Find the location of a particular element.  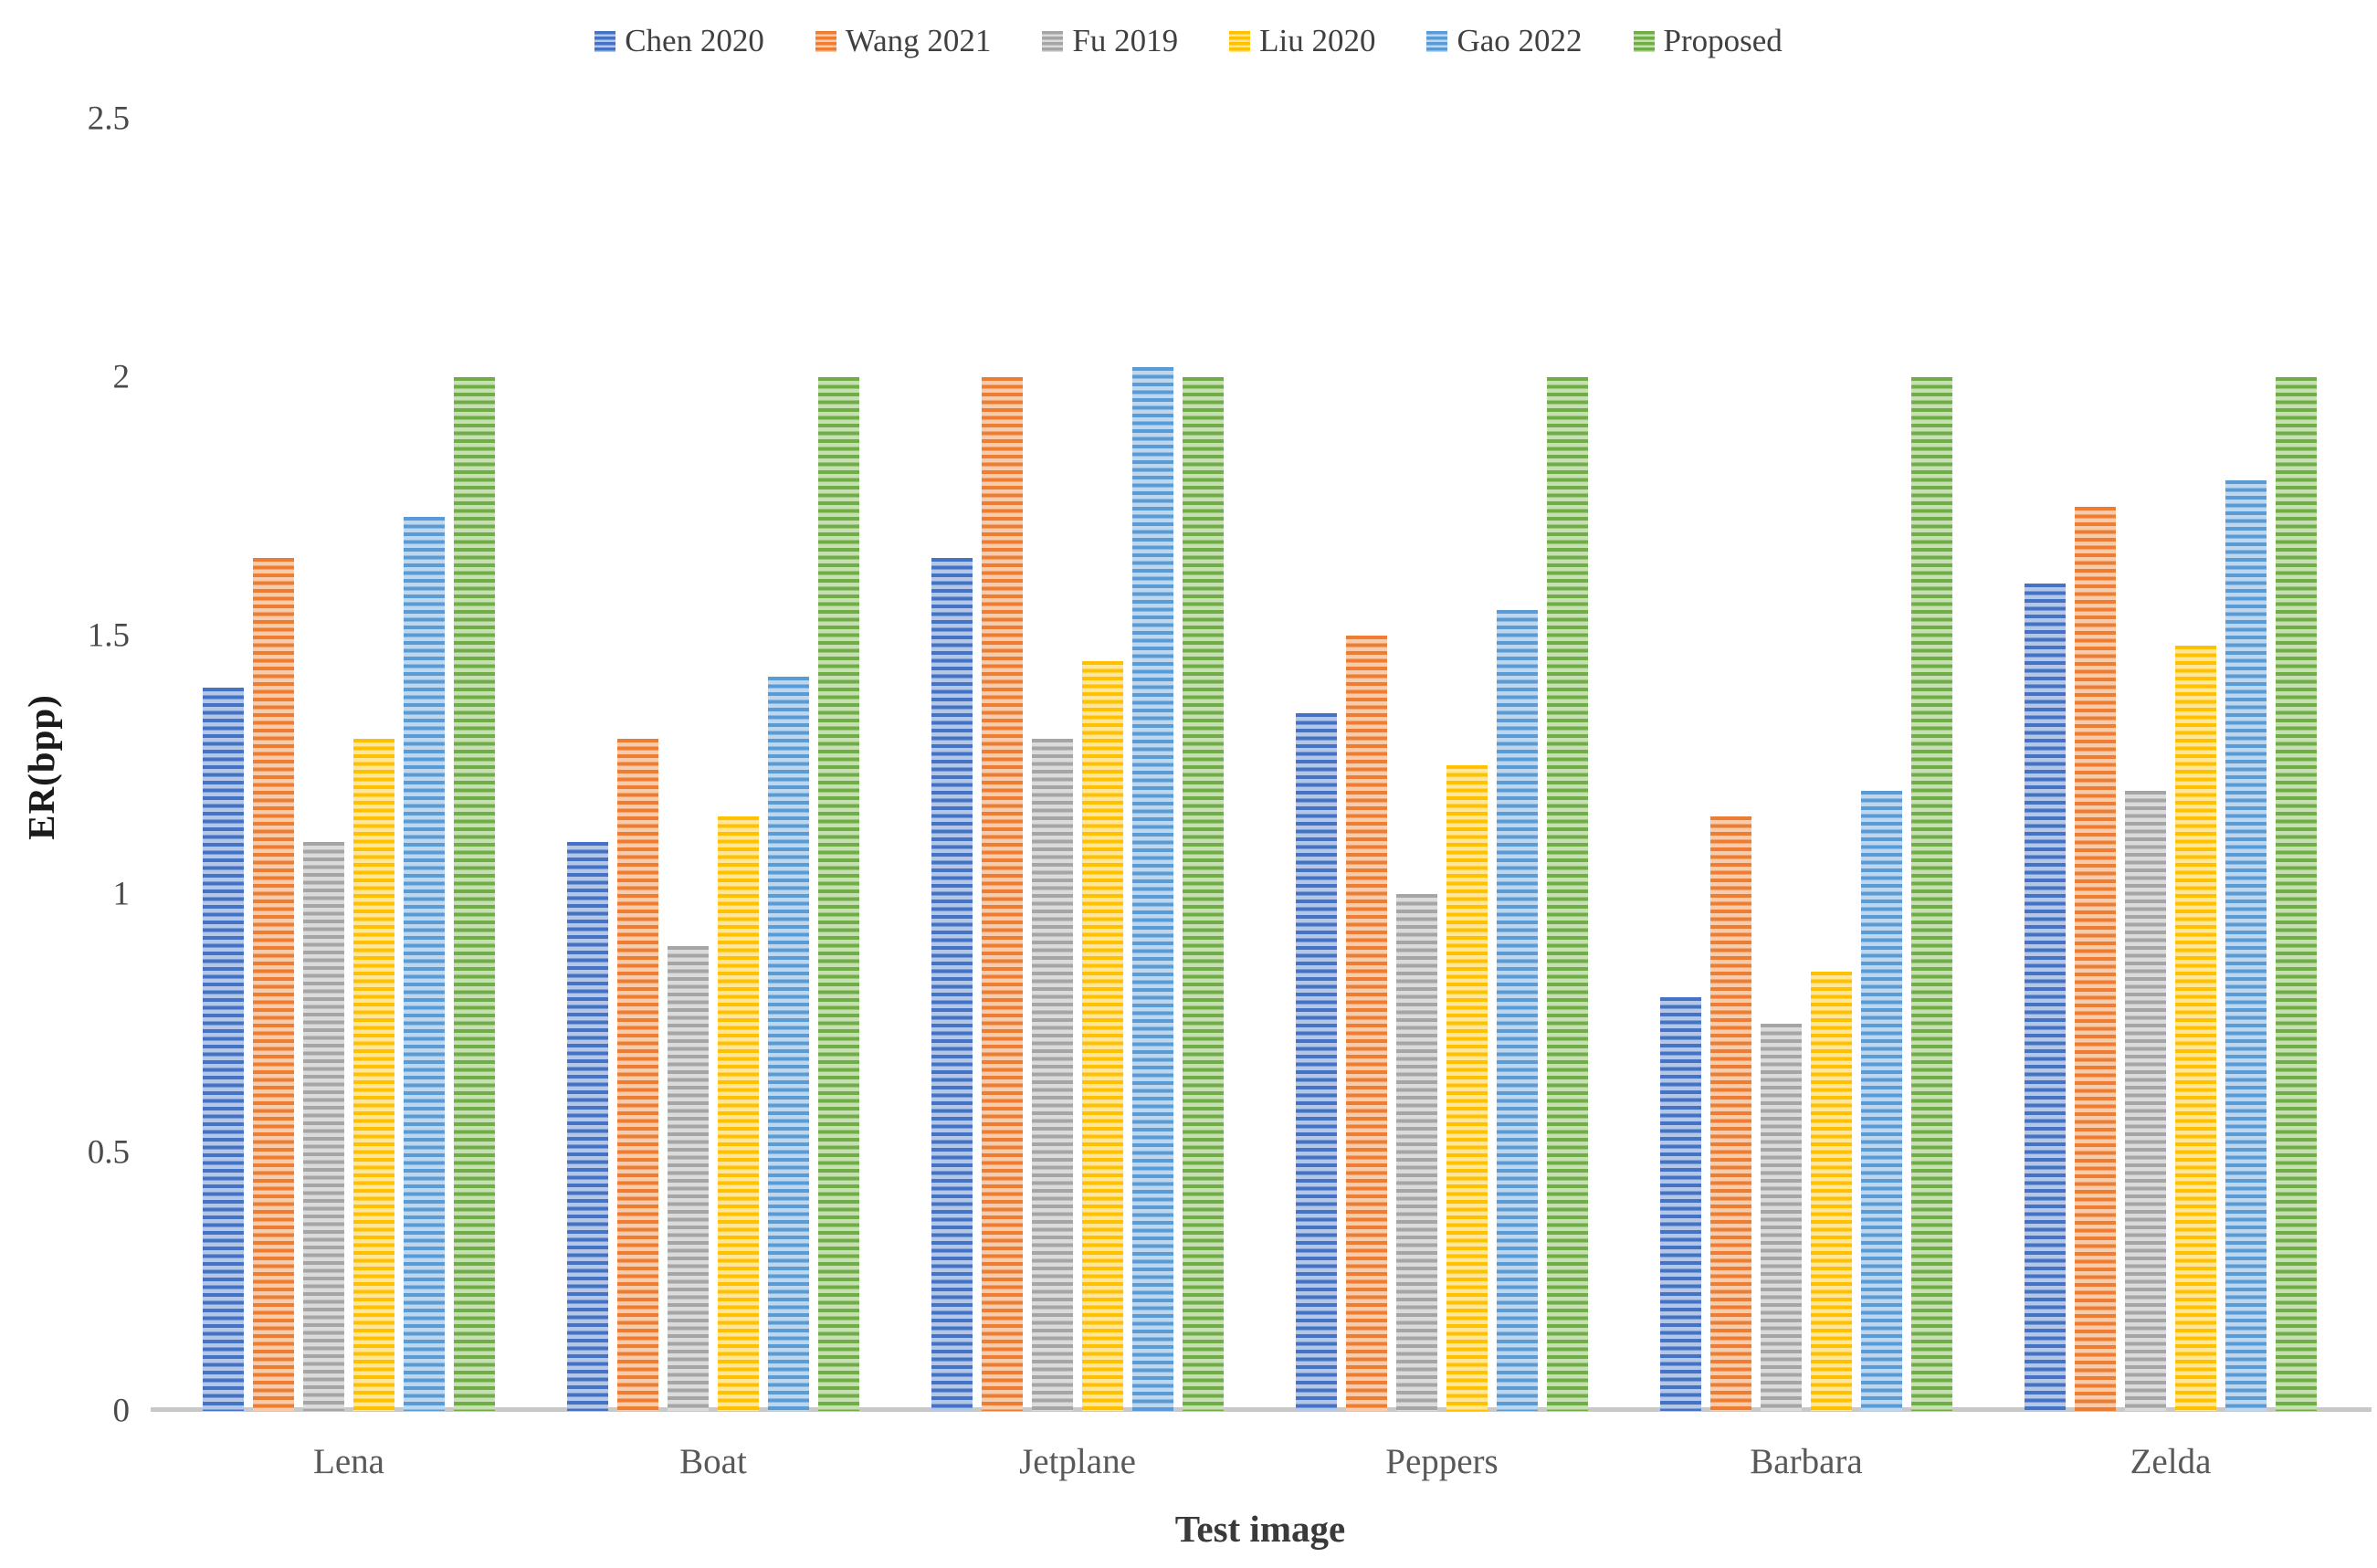

legend-item: Chen 2020 is located at coordinates (679, 41).